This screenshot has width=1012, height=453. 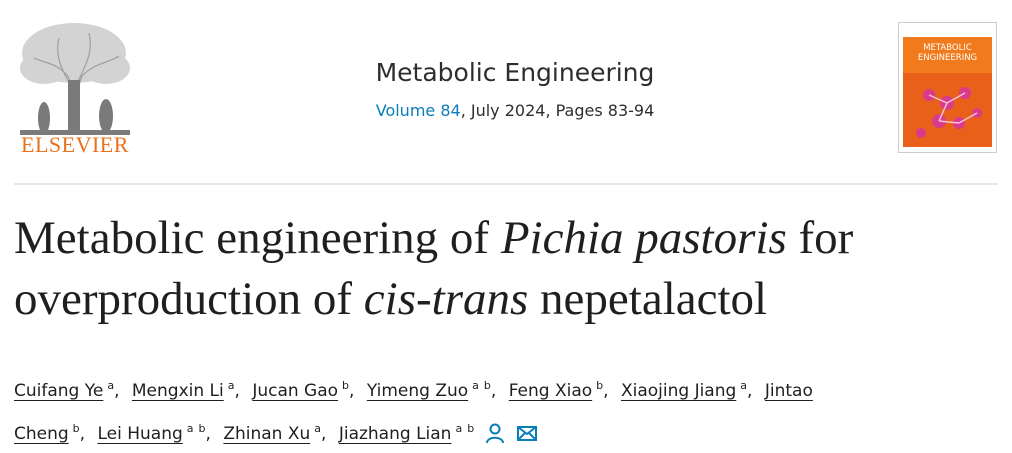 What do you see at coordinates (140, 434) in the screenshot?
I see `author-name: Lei Huang` at bounding box center [140, 434].